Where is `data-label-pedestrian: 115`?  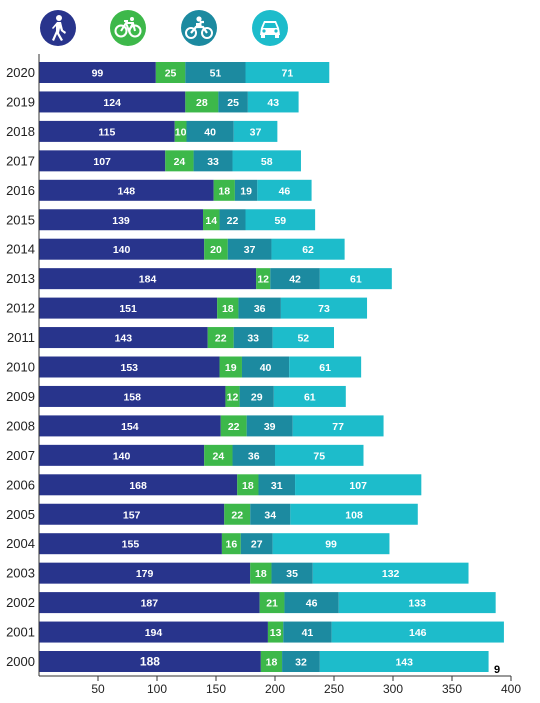
data-label-pedestrian: 115 is located at coordinates (106, 132).